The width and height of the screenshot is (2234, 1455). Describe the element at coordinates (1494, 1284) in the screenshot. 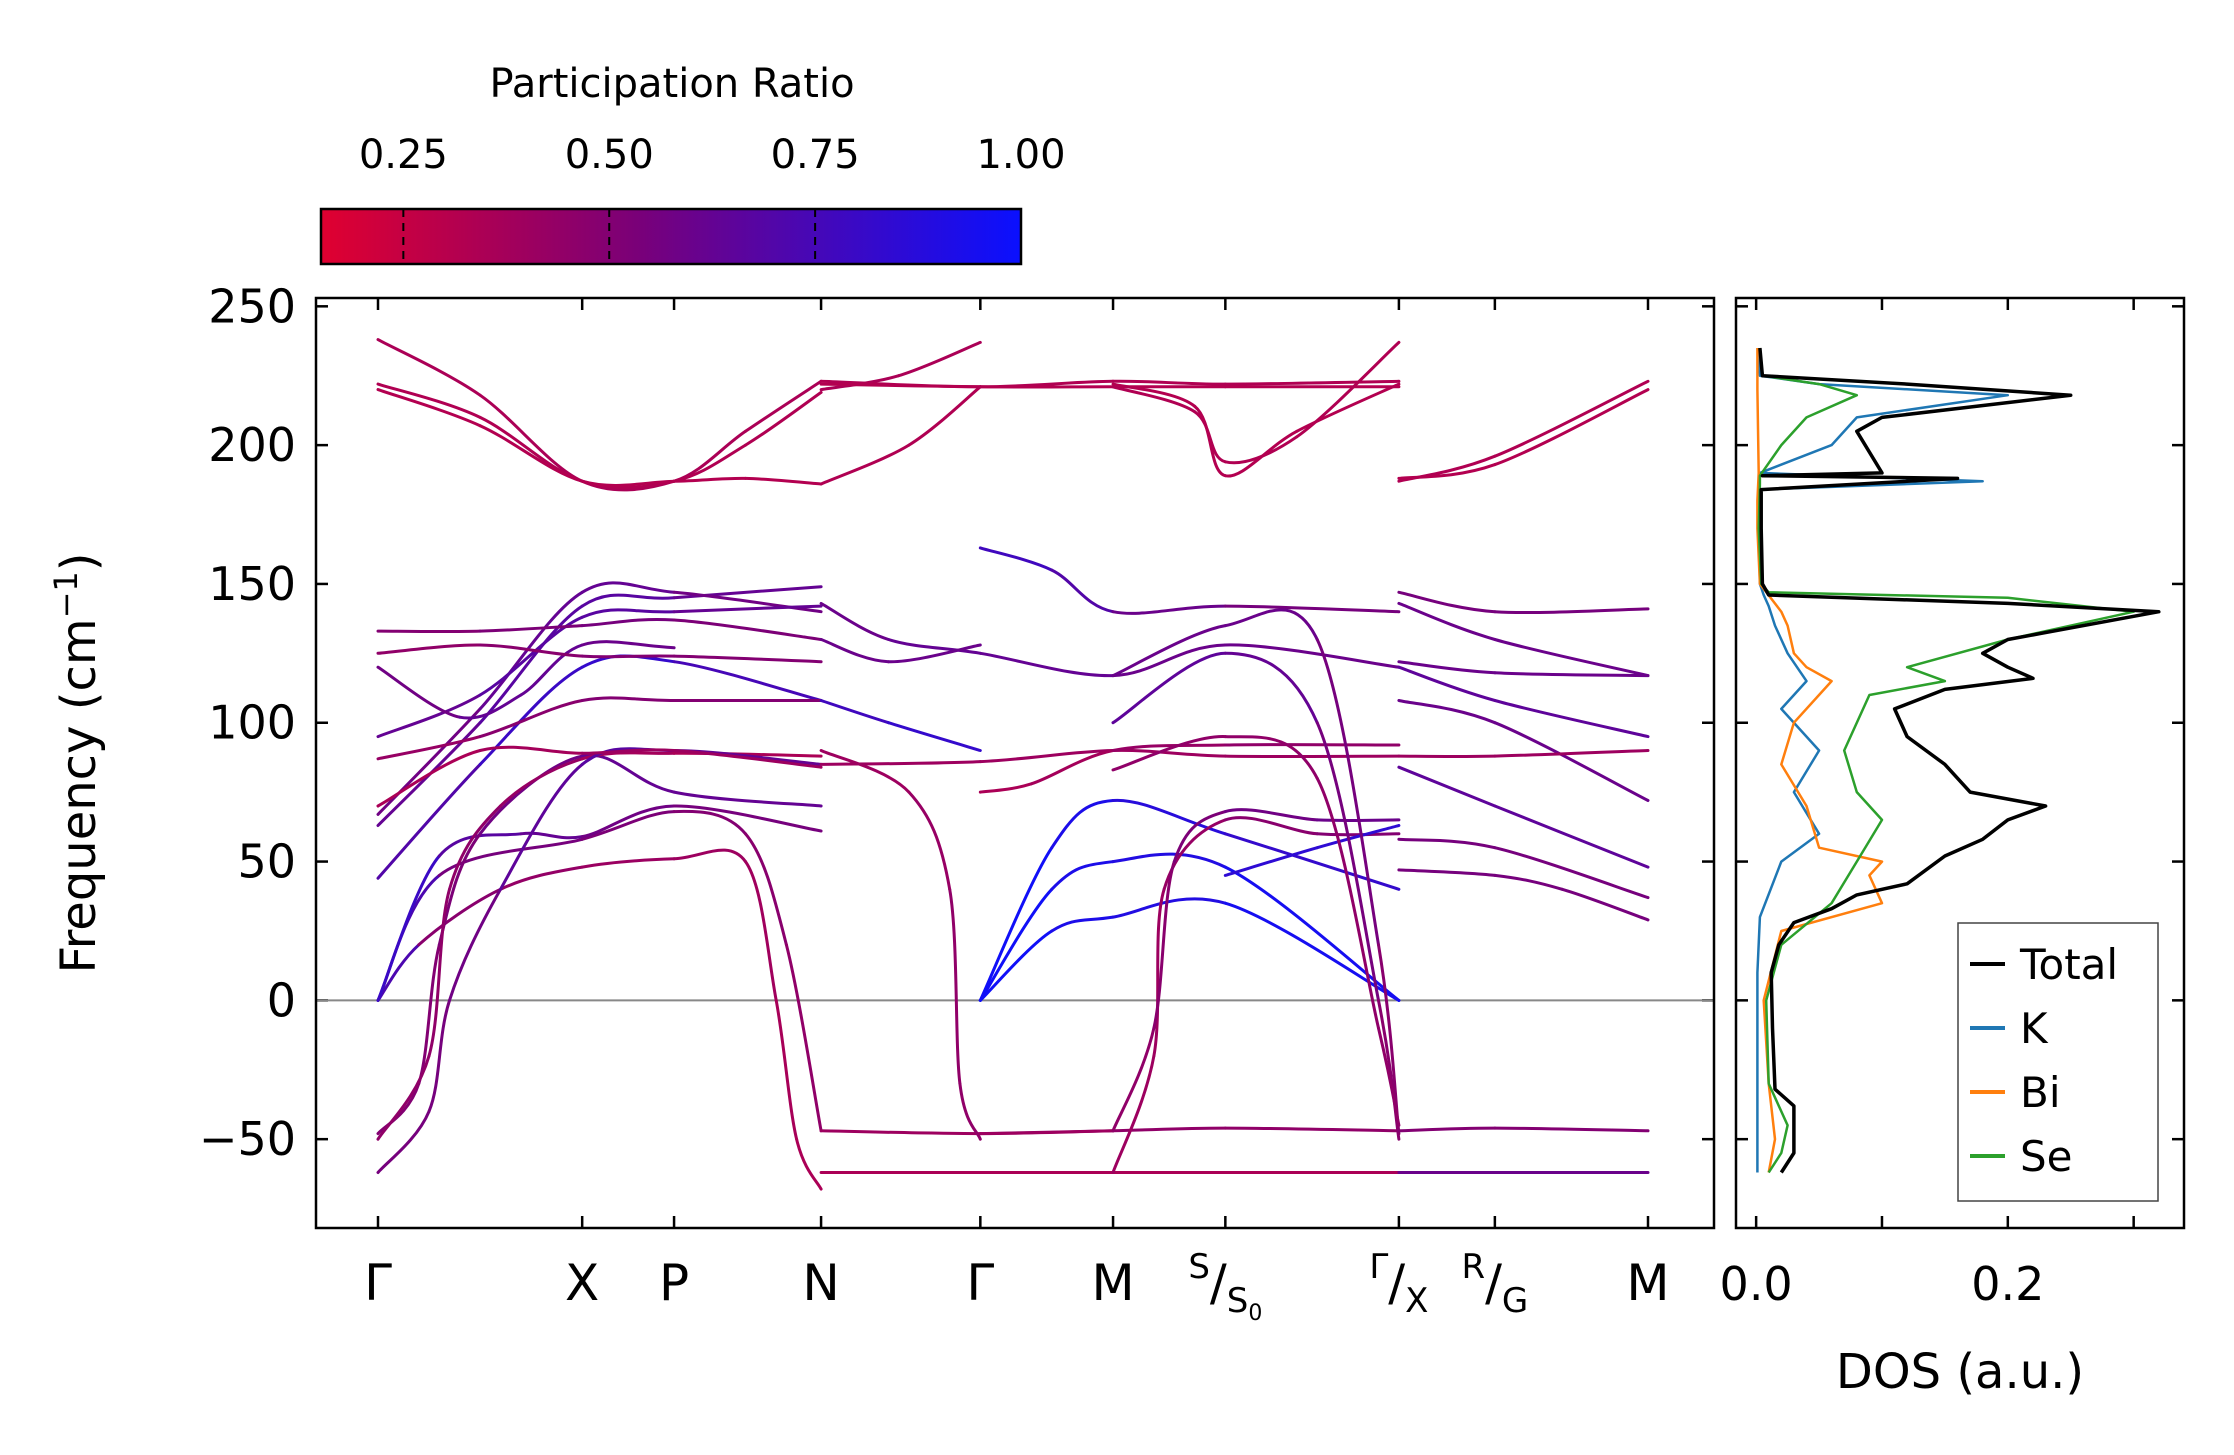

I see `kpoint-label: R/G` at that location.